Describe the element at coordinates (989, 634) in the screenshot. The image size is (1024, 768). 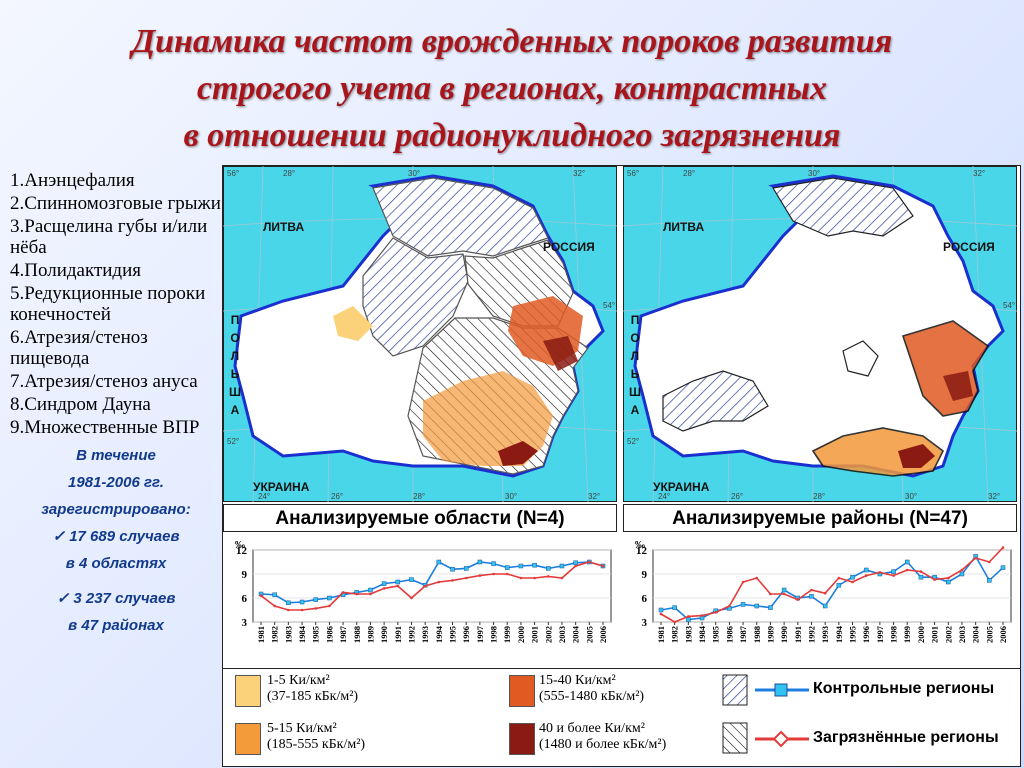
I see `x-tick-label: 2005` at that location.